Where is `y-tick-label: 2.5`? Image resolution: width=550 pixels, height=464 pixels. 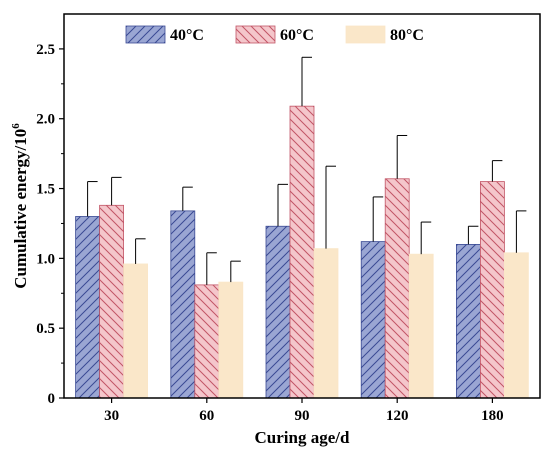
y-tick-label: 2.5 is located at coordinates (45, 50).